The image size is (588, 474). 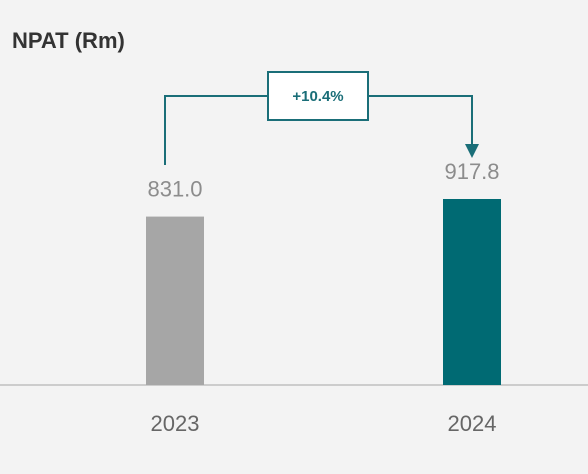 I want to click on chart-title: NPAT (Rm), so click(x=68, y=40).